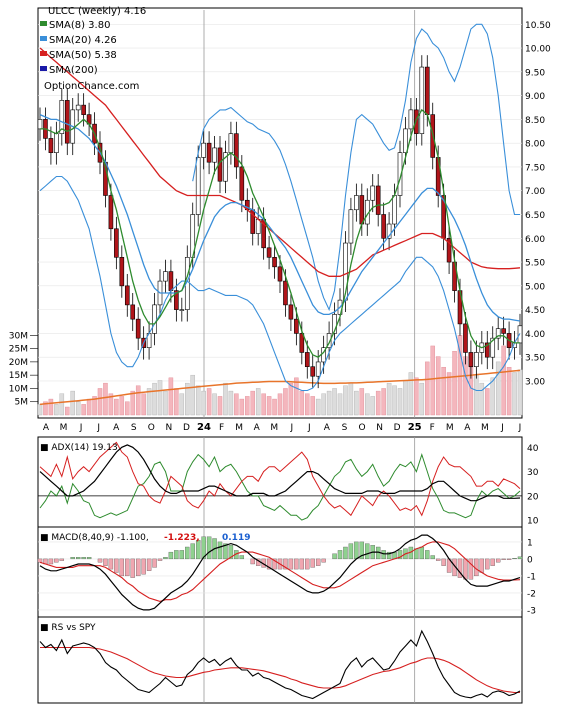 Image resolution: width=566 pixels, height=706 pixels. Describe the element at coordinates (43, 23) in the screenshot. I see `legend-swatch-sma8` at that location.